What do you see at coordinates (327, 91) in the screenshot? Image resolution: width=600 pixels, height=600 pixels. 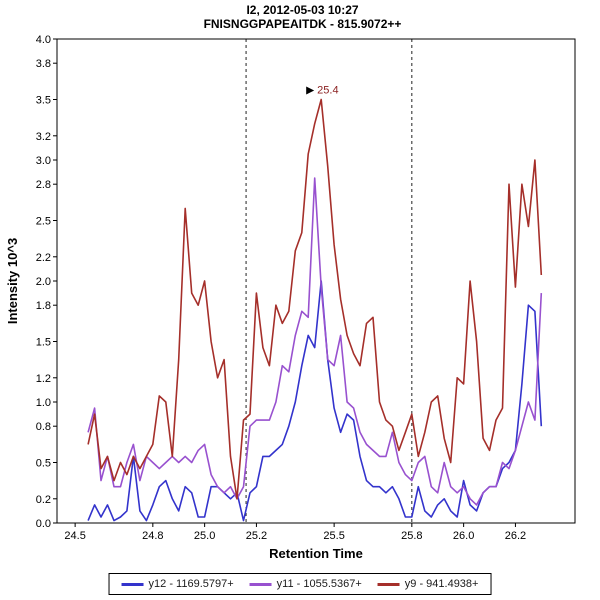 I see `peak-annotation-label: 25.4` at bounding box center [327, 91].